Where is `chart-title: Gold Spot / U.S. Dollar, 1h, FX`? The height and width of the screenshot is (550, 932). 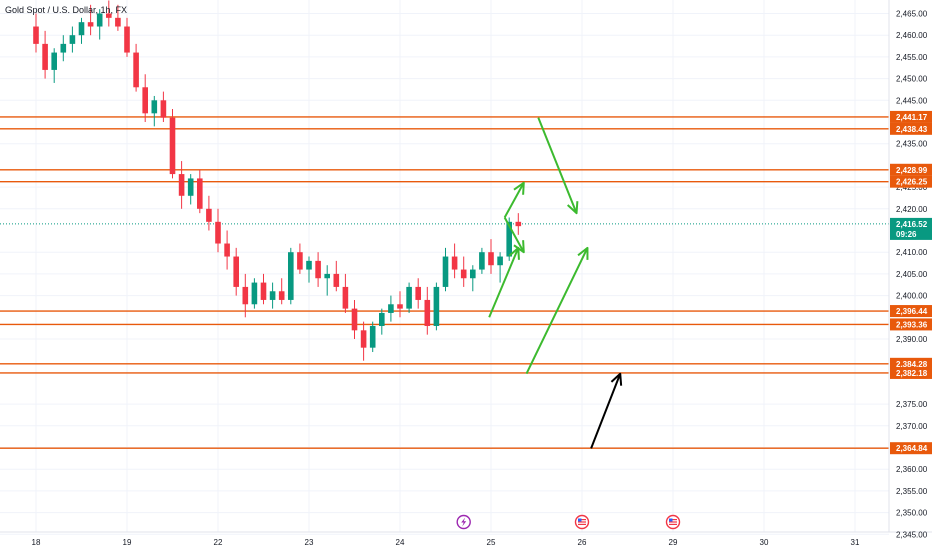 chart-title: Gold Spot / U.S. Dollar, 1h, FX is located at coordinates (66, 10).